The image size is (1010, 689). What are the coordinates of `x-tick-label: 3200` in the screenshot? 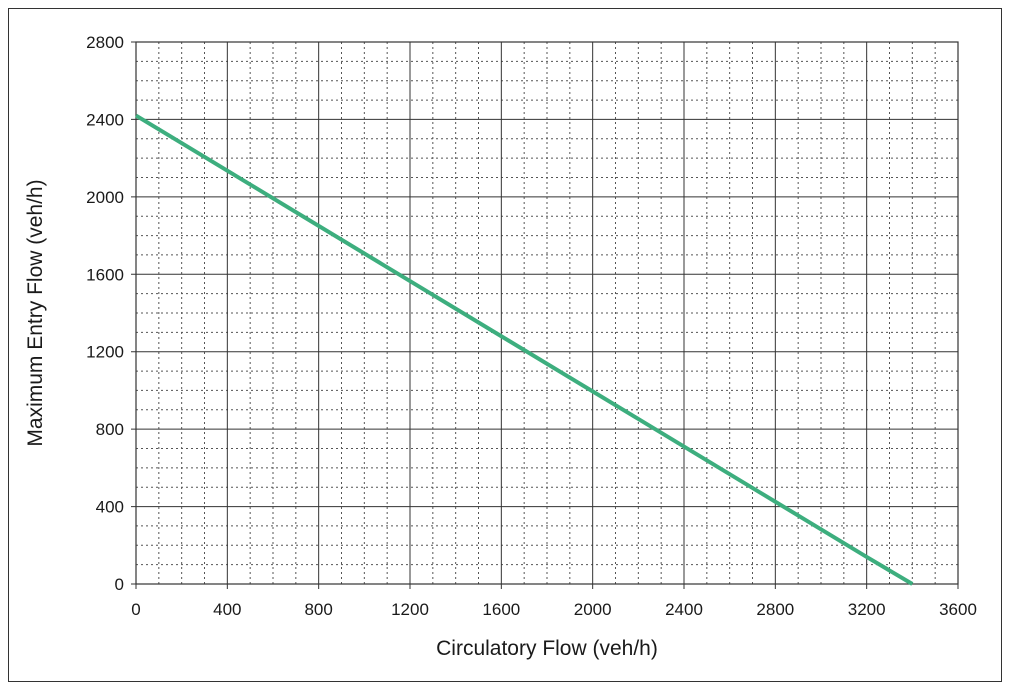 It's located at (867, 609).